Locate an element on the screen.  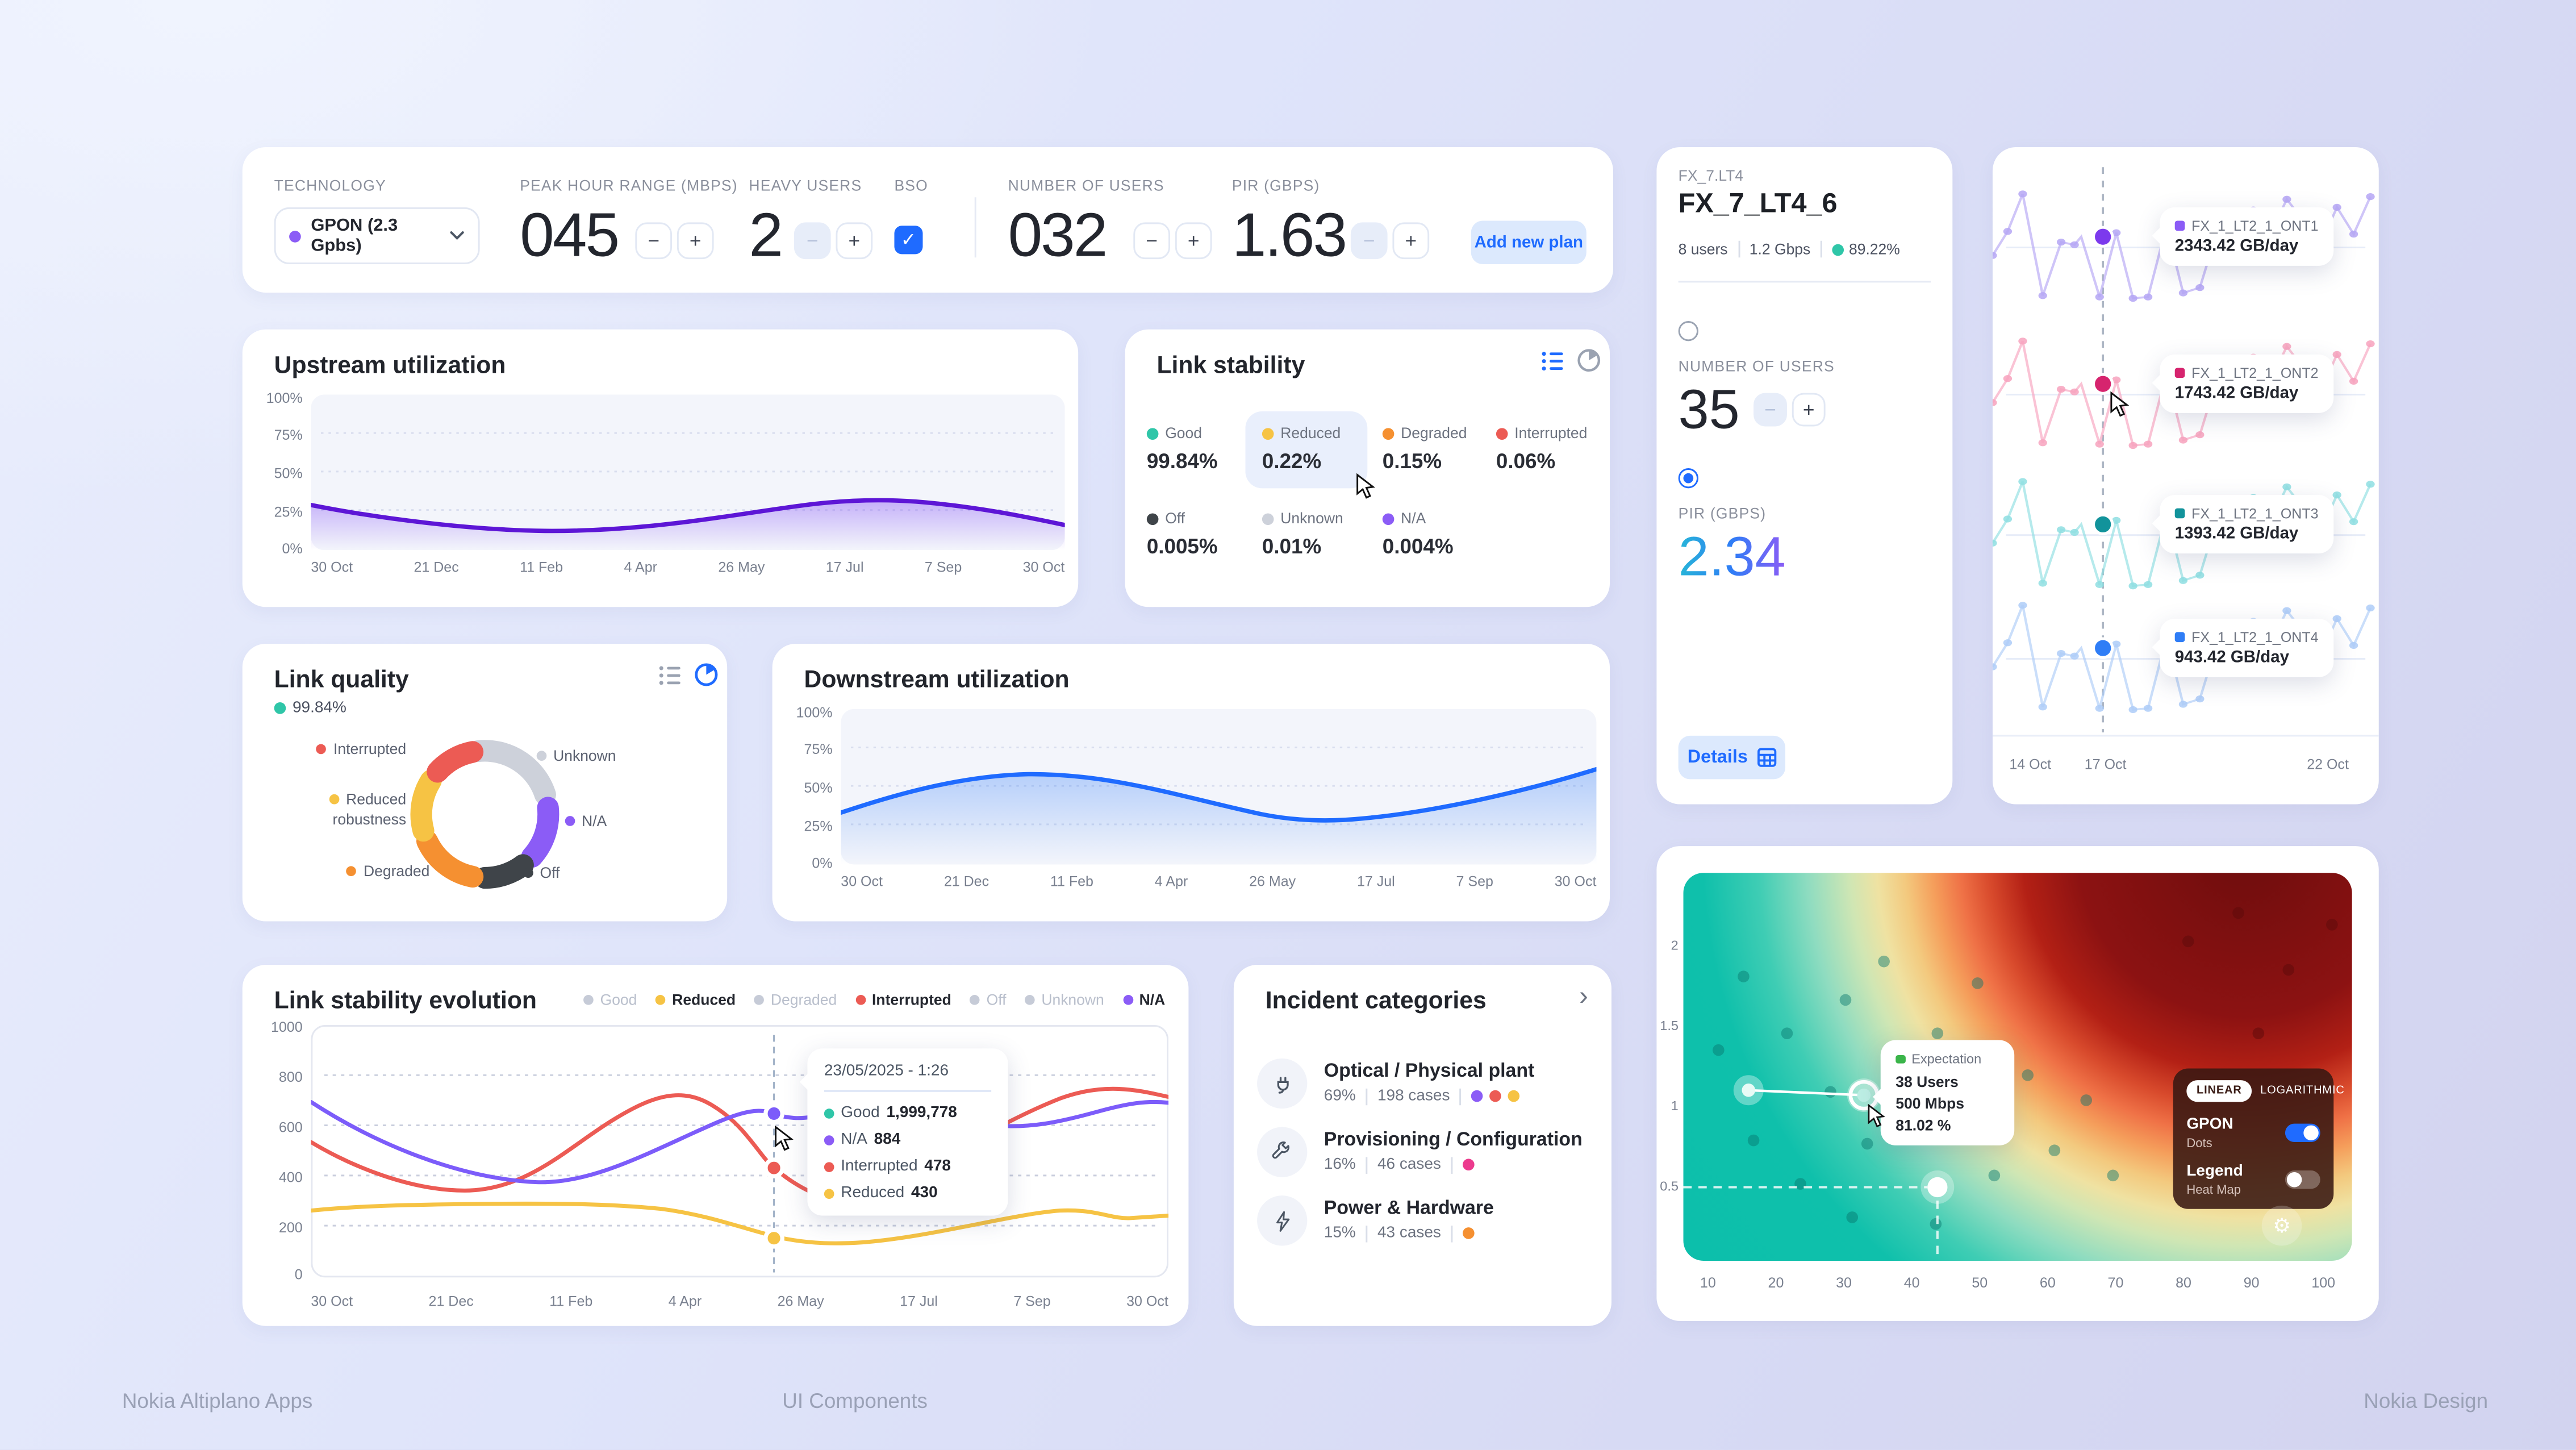
expectation-tooltip: Expectation 38 Users 500 Mbps 81.02 % is located at coordinates (1944, 1092).